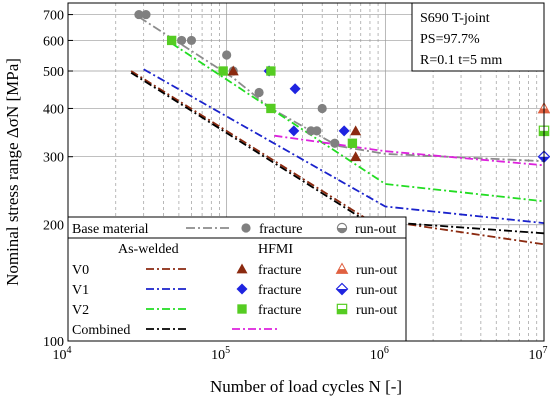 The width and height of the screenshot is (550, 401). What do you see at coordinates (53, 342) in the screenshot?
I see `y-tick-label: 100` at bounding box center [53, 342].